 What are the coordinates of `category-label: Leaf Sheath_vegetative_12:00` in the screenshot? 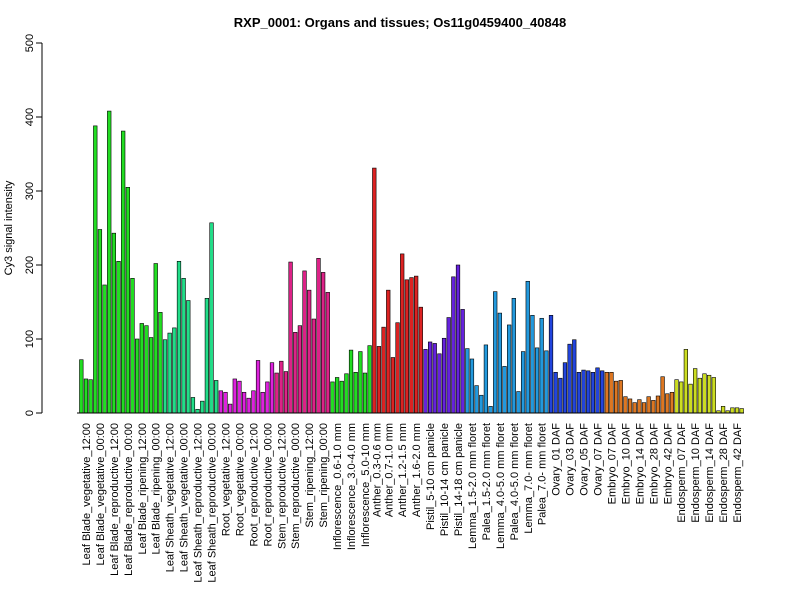 It's located at (171, 497).